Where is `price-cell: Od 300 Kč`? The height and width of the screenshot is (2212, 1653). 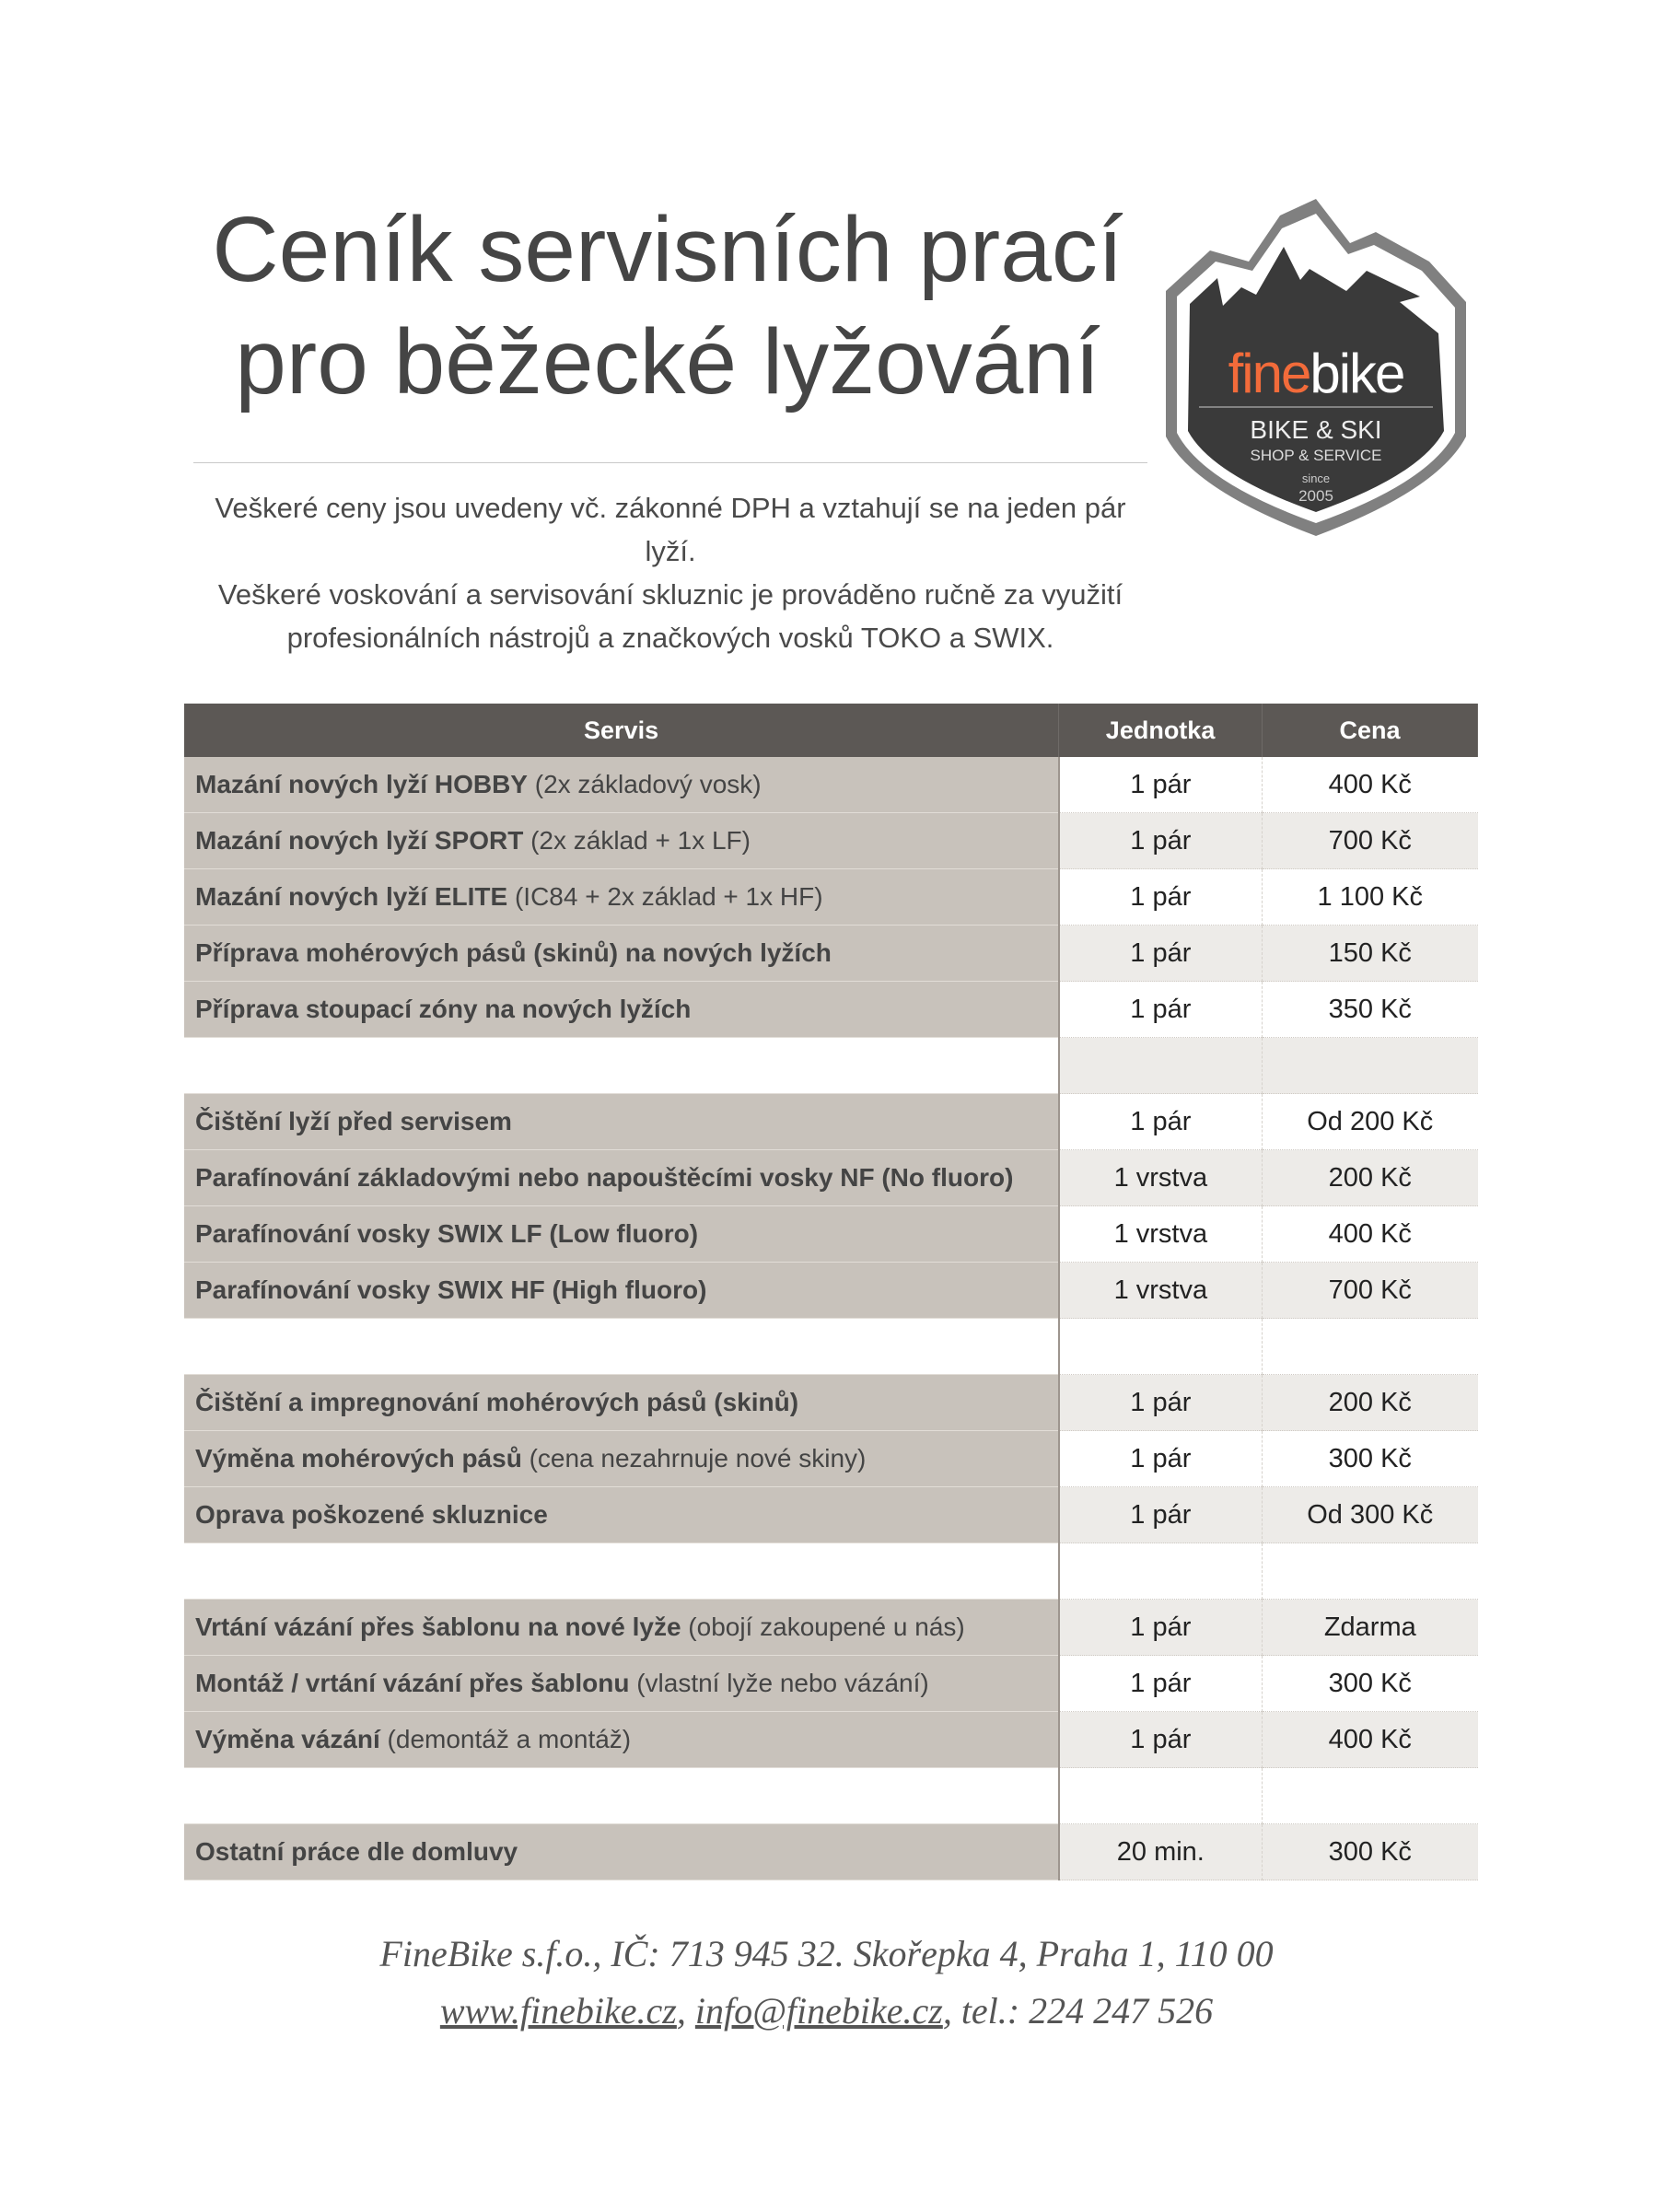
price-cell: Od 300 Kč is located at coordinates (1370, 1515).